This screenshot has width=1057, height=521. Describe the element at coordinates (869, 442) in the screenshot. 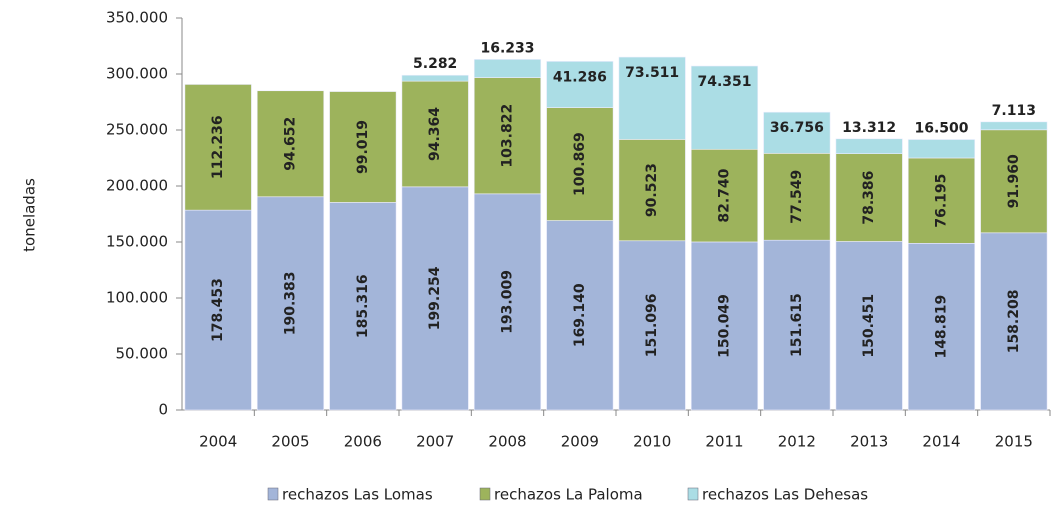

I see `x-tick-label: 2013` at that location.